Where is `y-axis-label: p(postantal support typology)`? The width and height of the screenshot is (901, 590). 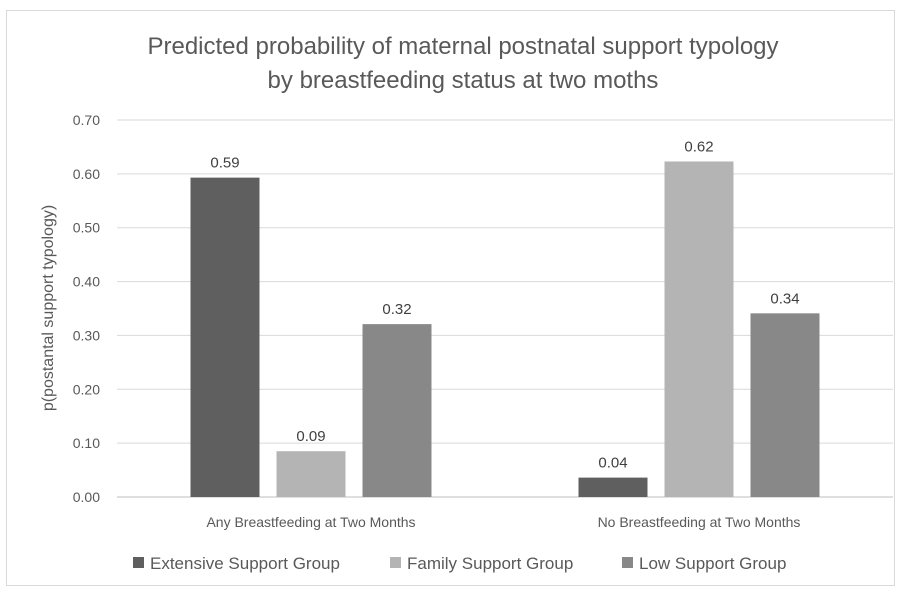
y-axis-label: p(postantal support typology) is located at coordinates (48, 308).